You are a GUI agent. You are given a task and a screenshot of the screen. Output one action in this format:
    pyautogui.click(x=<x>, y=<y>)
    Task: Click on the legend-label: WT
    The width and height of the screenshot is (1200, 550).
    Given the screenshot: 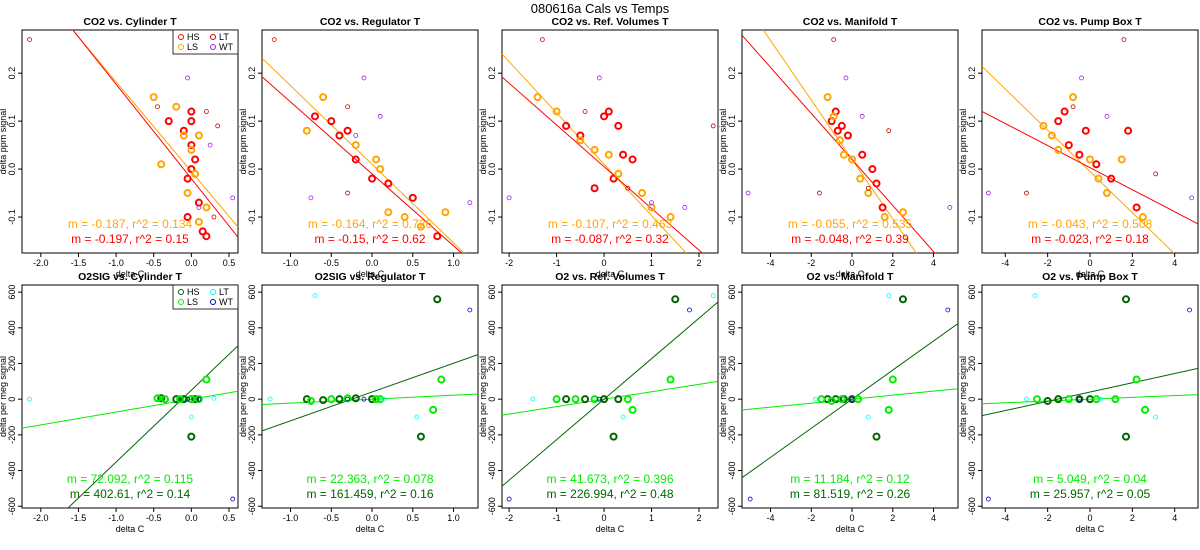 What is the action you would take?
    pyautogui.click(x=226, y=47)
    